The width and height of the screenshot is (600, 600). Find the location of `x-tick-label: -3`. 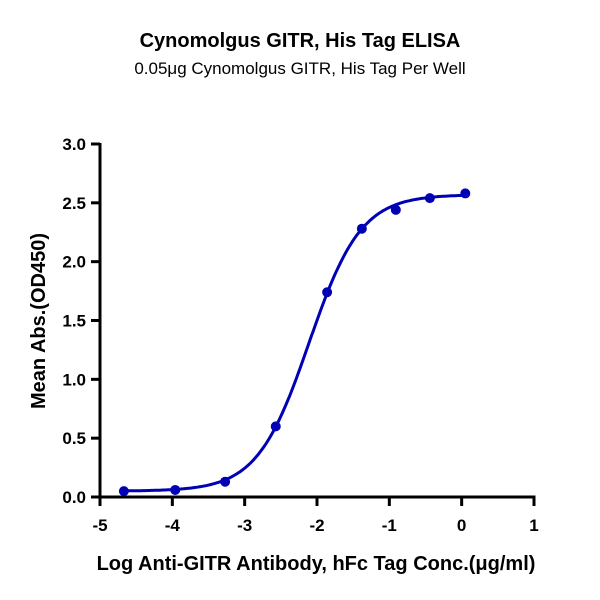

x-tick-label: -3 is located at coordinates (244, 525).